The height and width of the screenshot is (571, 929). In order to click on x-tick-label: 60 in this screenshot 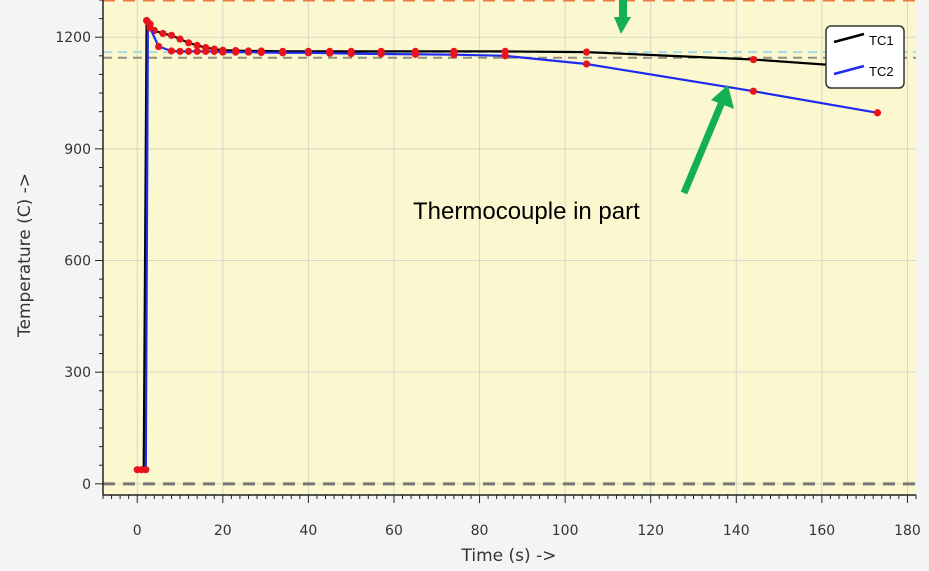, I will do `click(394, 531)`.